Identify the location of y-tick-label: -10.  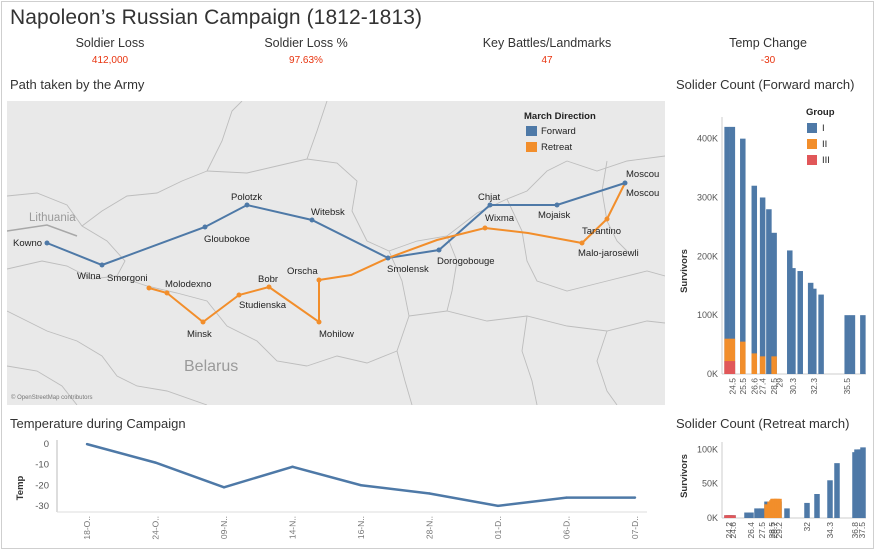
(42, 465).